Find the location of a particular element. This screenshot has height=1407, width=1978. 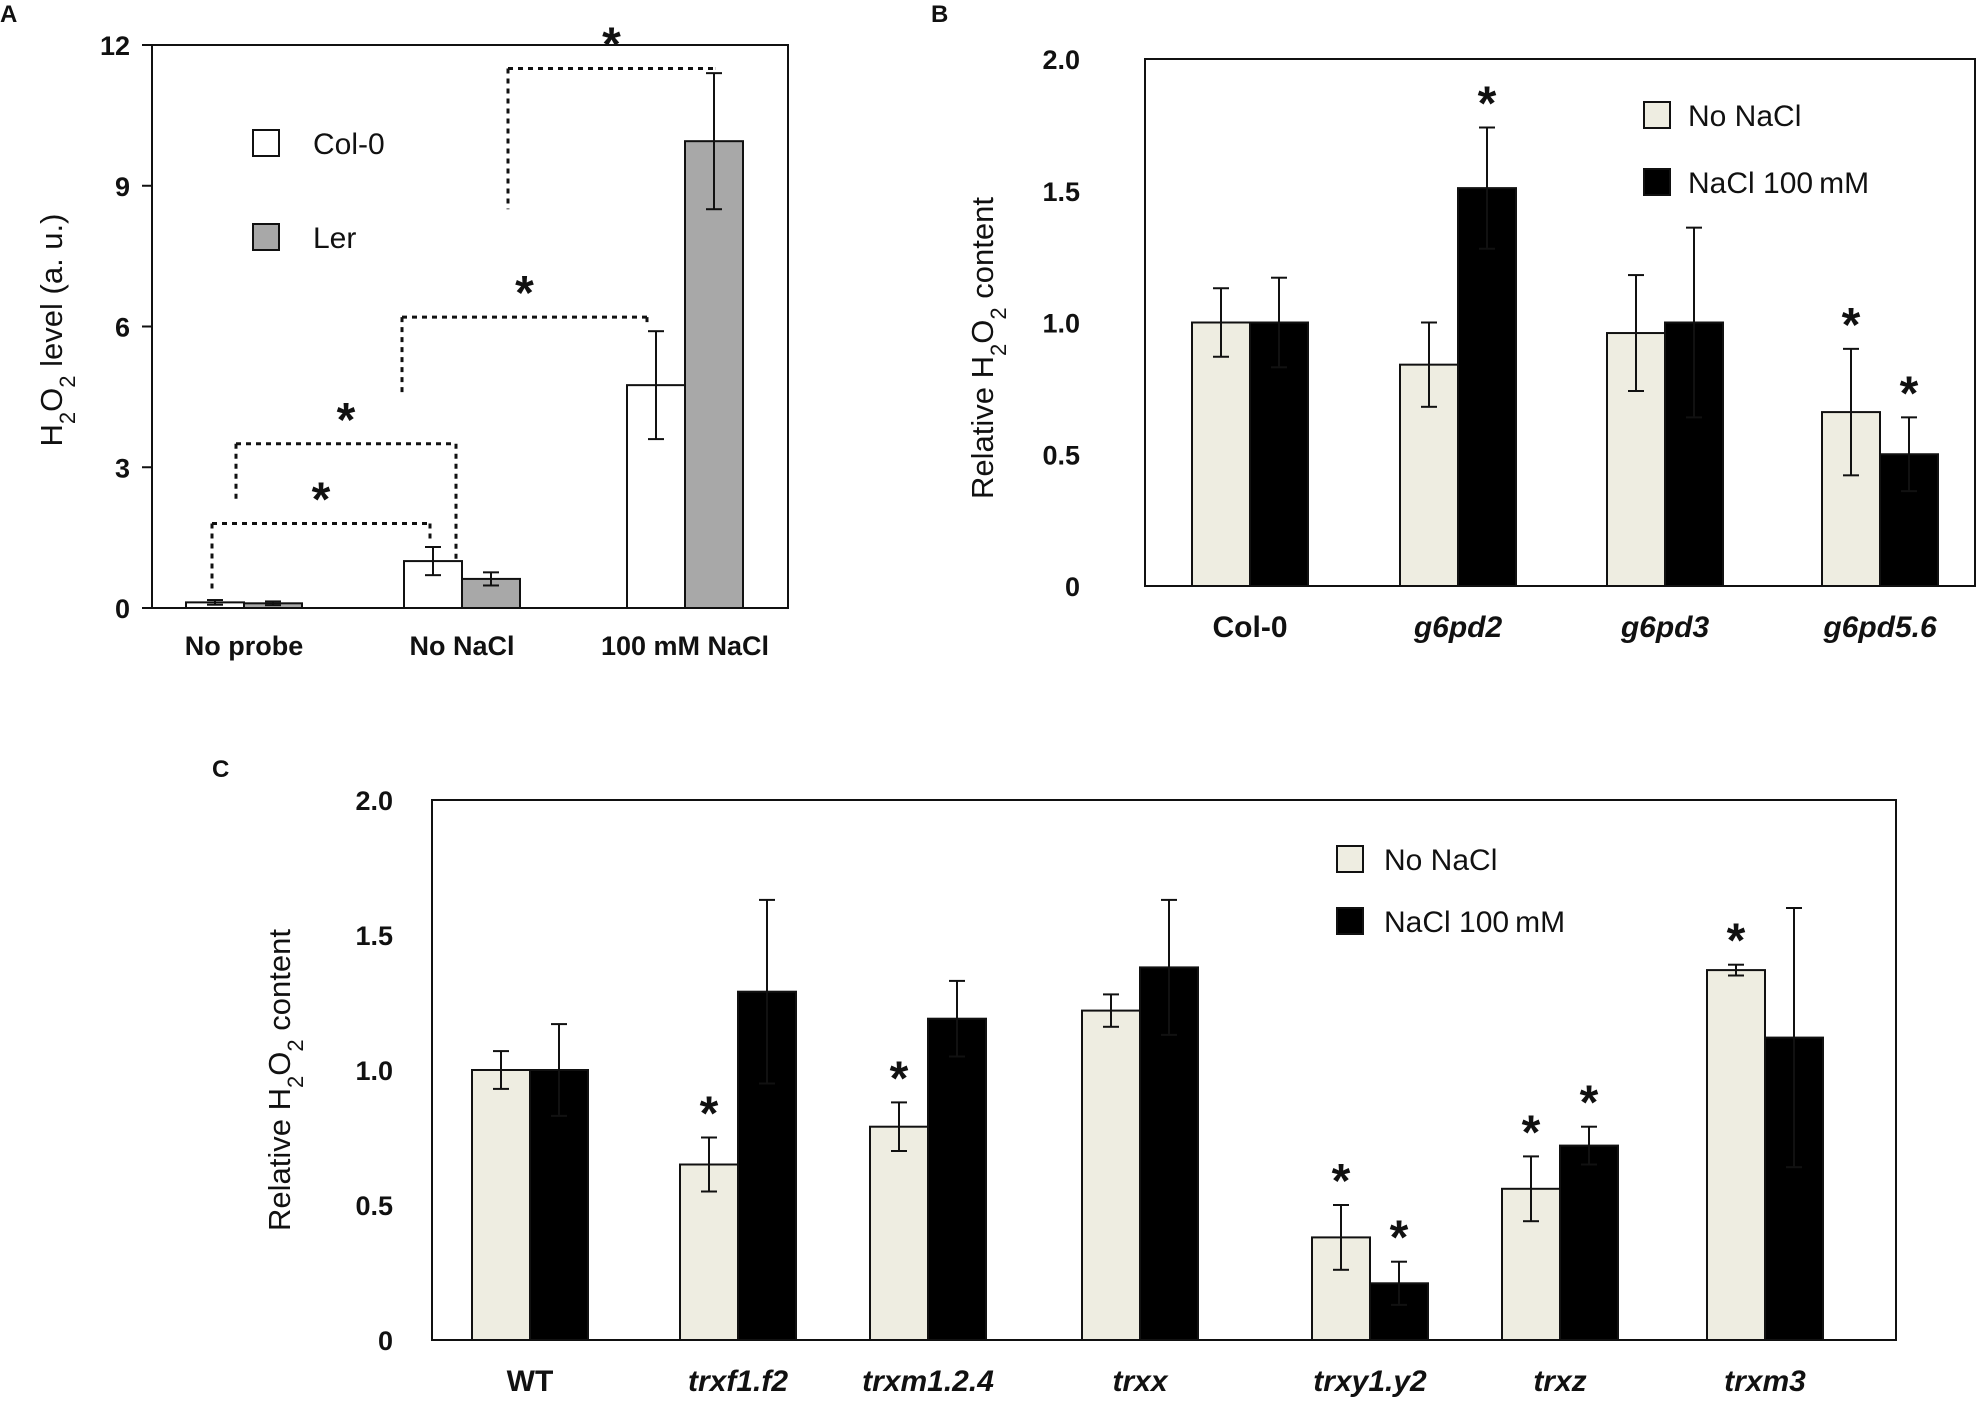

y-axis-label-part: level (a. u.) is located at coordinates (51, 295).